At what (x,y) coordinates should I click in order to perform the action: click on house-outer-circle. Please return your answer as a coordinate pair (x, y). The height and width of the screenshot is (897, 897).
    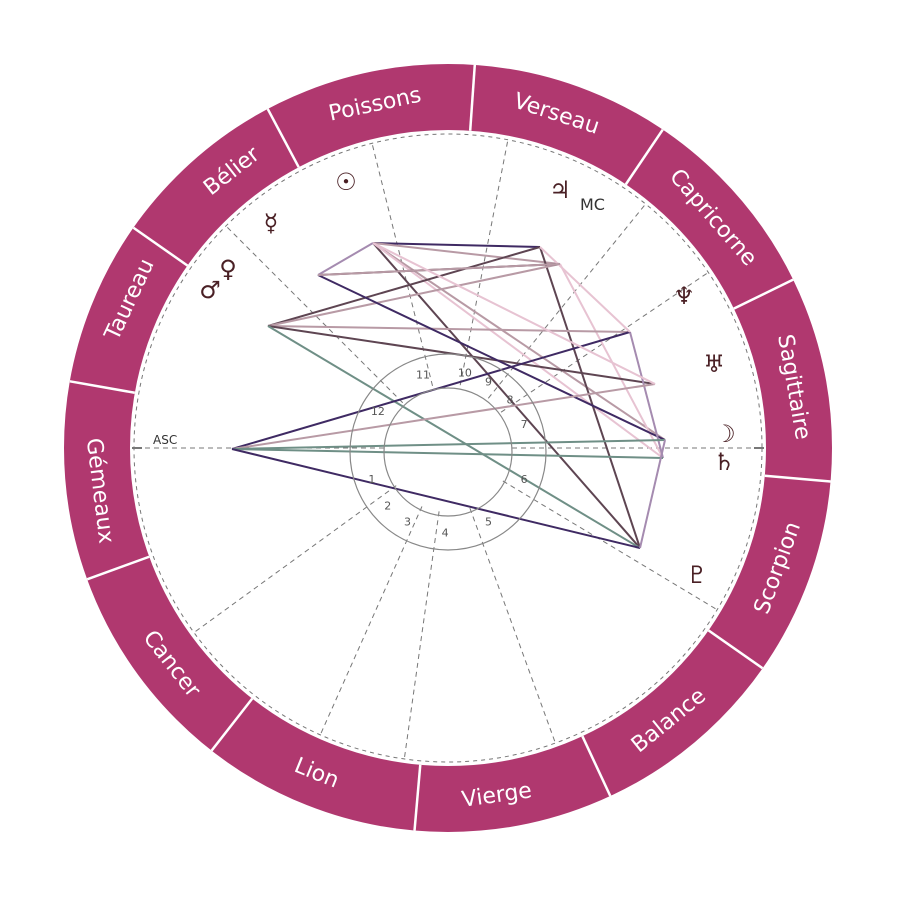
    Looking at the image, I should click on (448, 452).